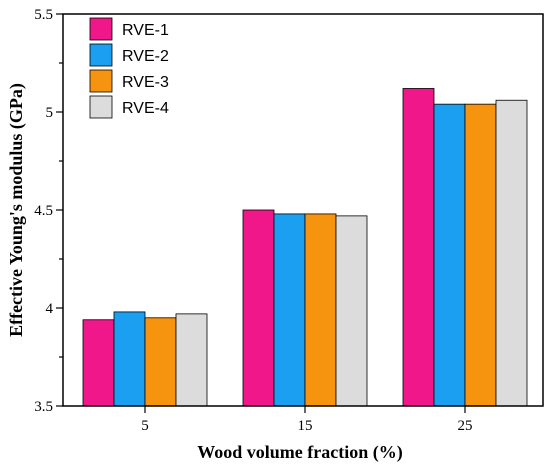  I want to click on x-tick-label: 25, so click(465, 426).